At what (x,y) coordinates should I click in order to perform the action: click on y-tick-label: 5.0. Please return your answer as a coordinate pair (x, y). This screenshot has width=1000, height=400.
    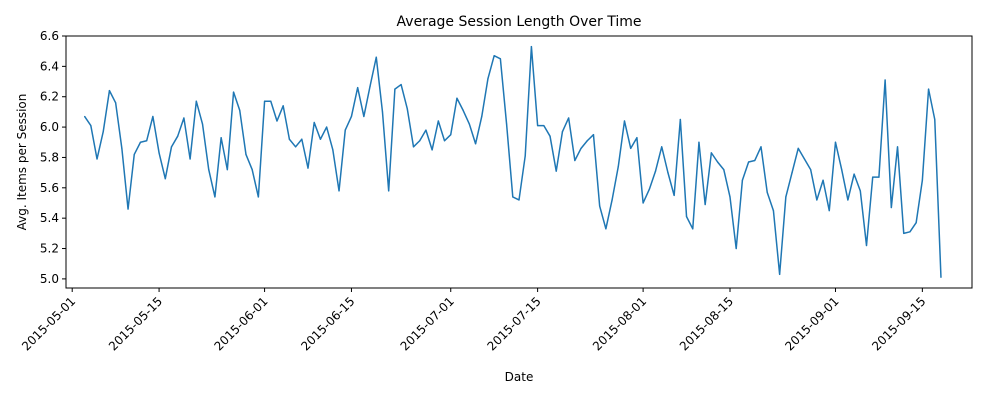
    Looking at the image, I should click on (49, 279).